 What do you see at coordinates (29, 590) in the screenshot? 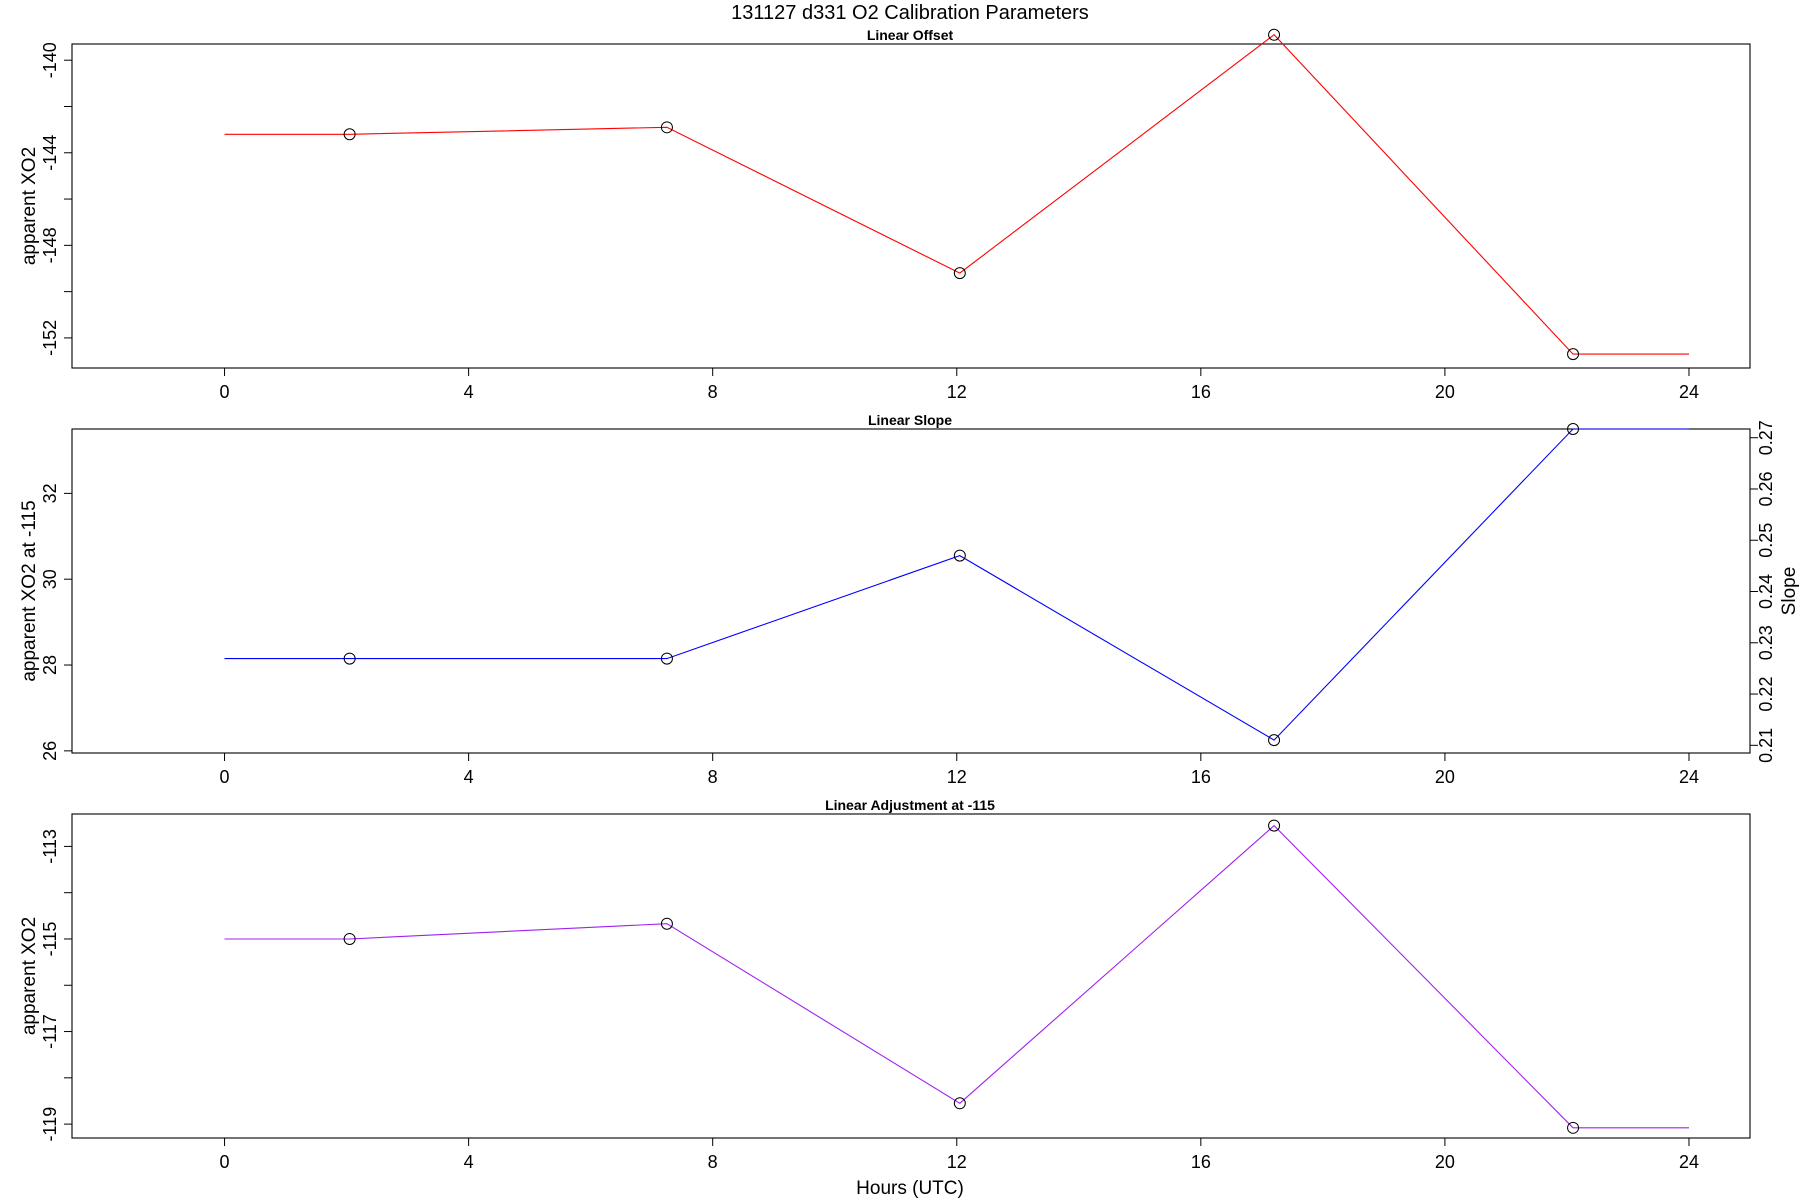
I see `y-axis-label: apparent XO2 at -115` at bounding box center [29, 590].